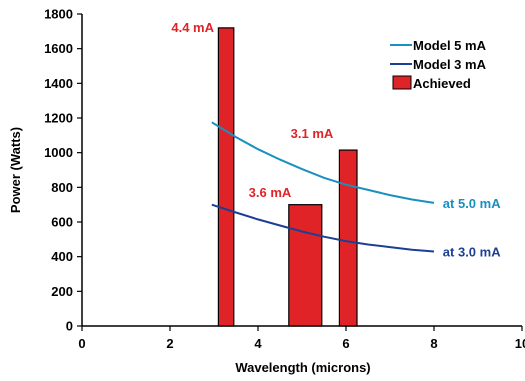 This screenshot has width=525, height=381. I want to click on x-tick-label: 2, so click(169, 343).